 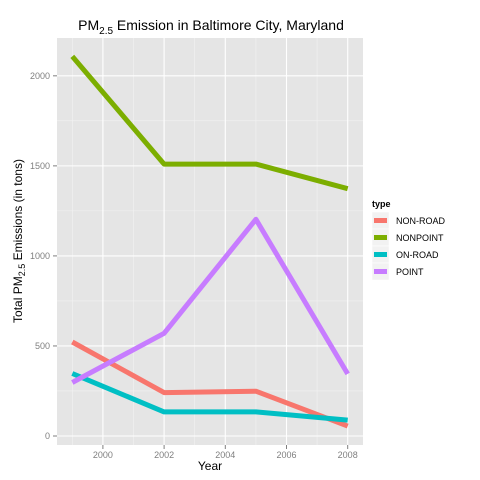 I want to click on y-axis-ticks: 0 500 1000 1500 2000, so click(x=43, y=256).